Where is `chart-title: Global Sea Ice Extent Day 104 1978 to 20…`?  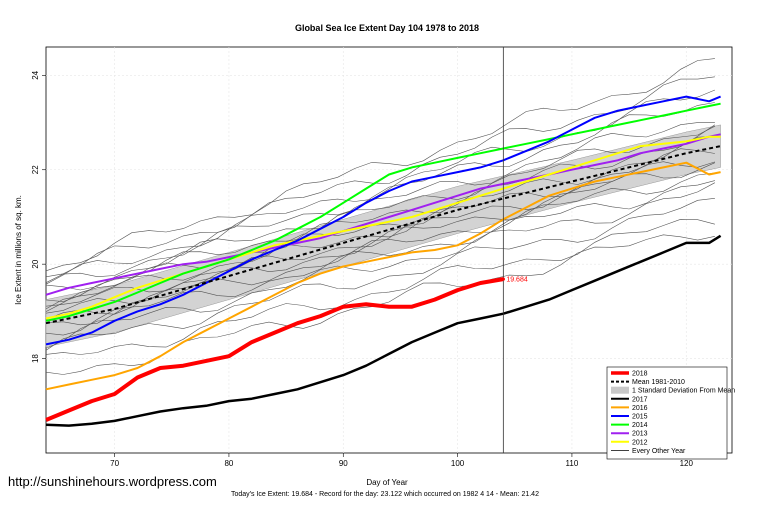 chart-title: Global Sea Ice Extent Day 104 1978 to 20… is located at coordinates (387, 28).